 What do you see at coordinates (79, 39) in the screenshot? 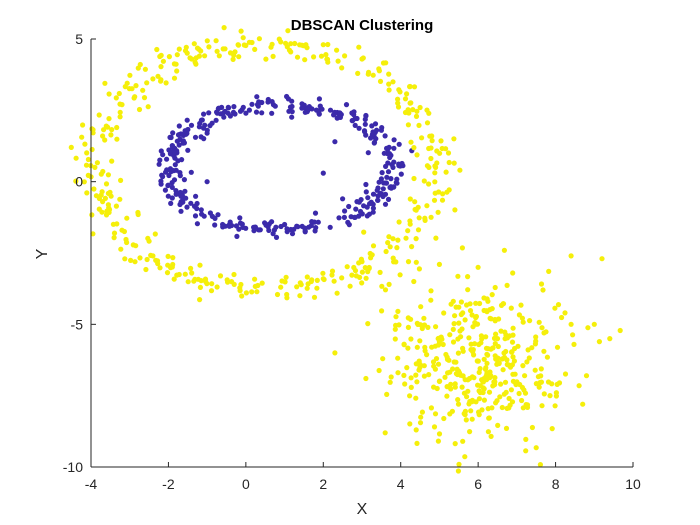
I see `y-tick-label: 5` at bounding box center [79, 39].